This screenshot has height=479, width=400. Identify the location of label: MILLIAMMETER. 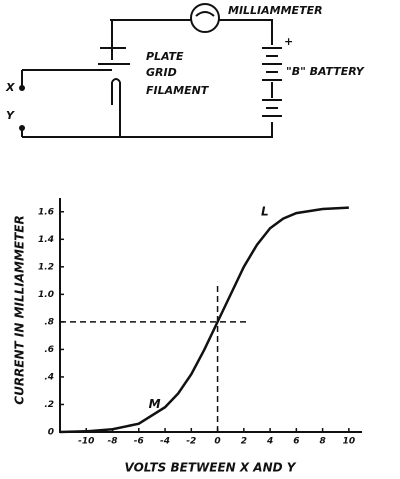
(275, 10).